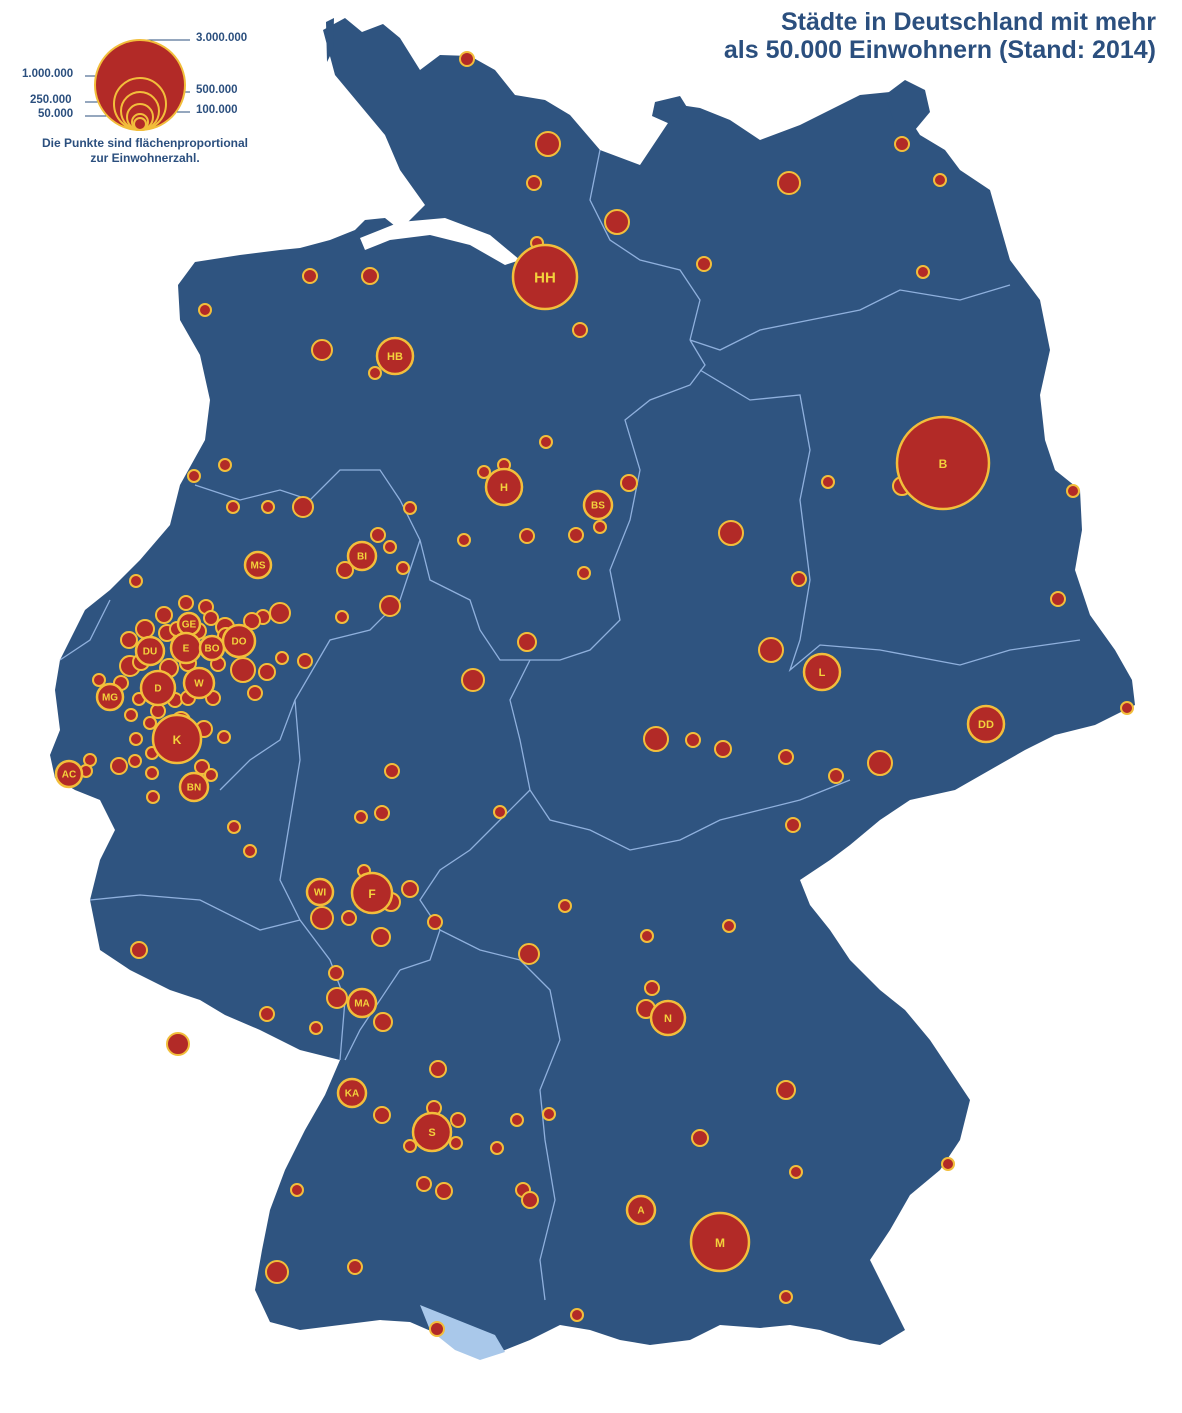 This screenshot has width=1182, height=1413. Describe the element at coordinates (1096, 1065) in the screenshot. I see `abbreviation-row: DU Duisburg` at that location.